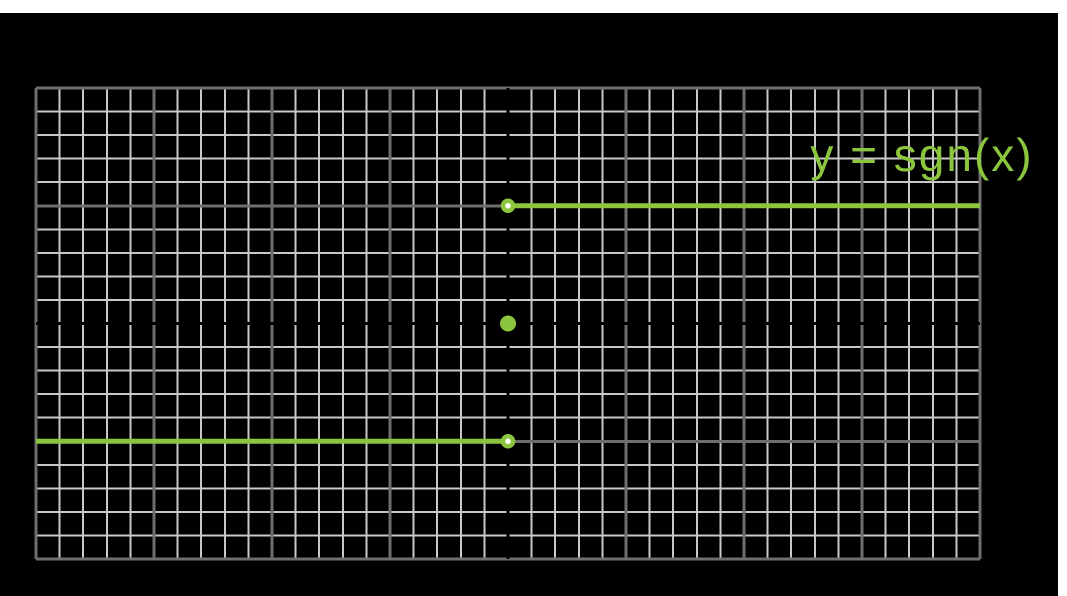 The width and height of the screenshot is (1067, 596). Describe the element at coordinates (921, 155) in the screenshot. I see `function-label: y = sgn(x)` at that location.